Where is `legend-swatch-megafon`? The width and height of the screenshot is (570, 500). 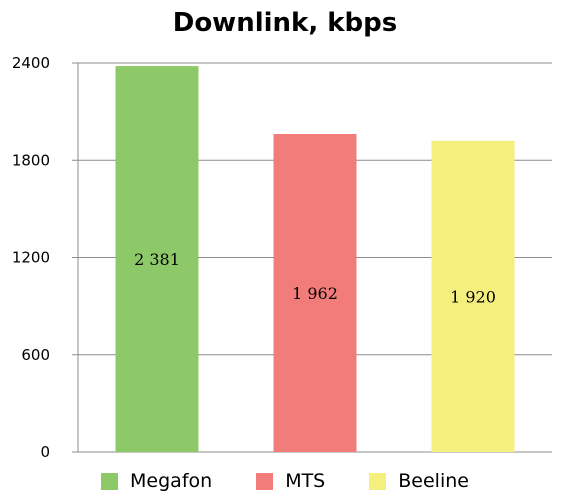
legend-swatch-megafon is located at coordinates (110, 481).